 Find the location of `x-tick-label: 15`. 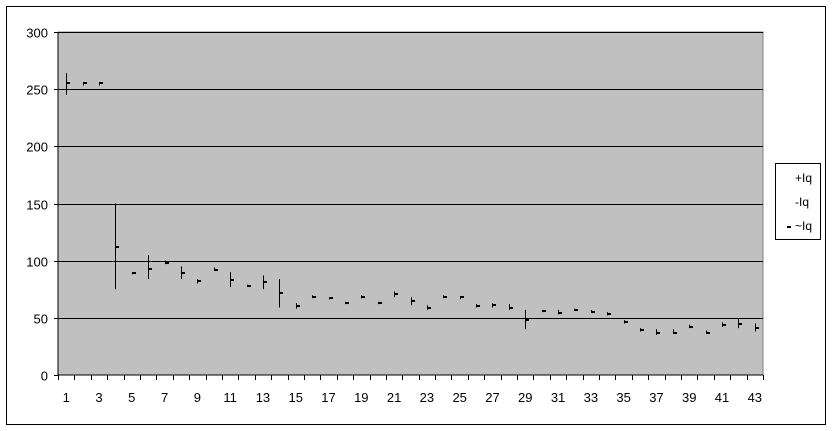

x-tick-label: 15 is located at coordinates (295, 397).